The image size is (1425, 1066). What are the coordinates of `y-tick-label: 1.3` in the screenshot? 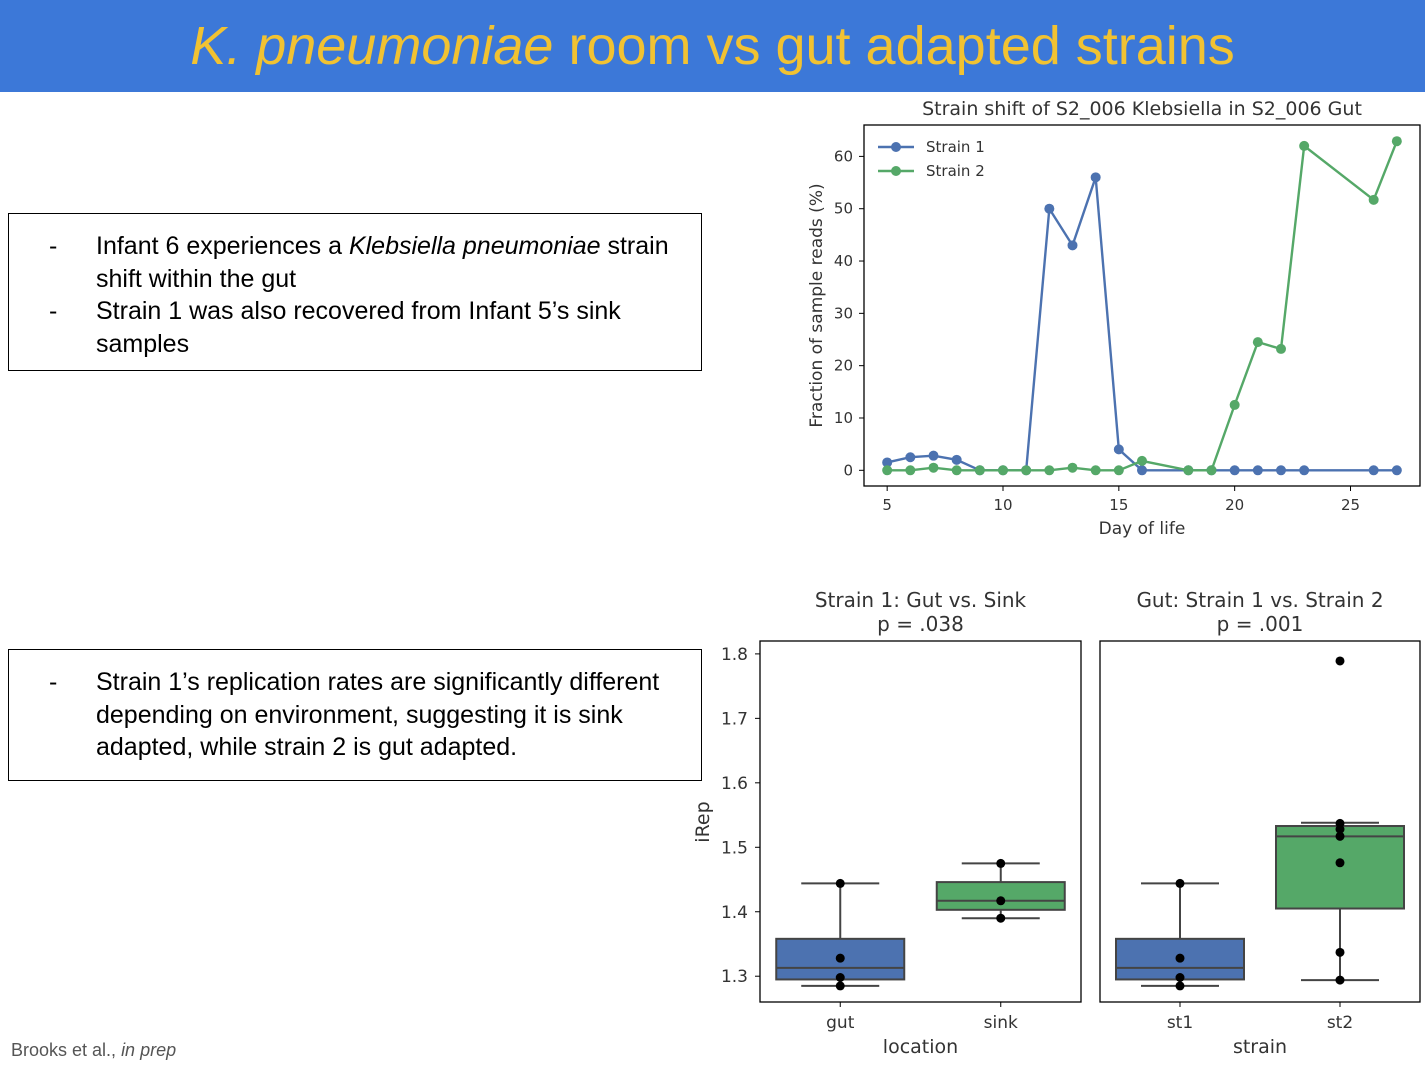 It's located at (734, 977).